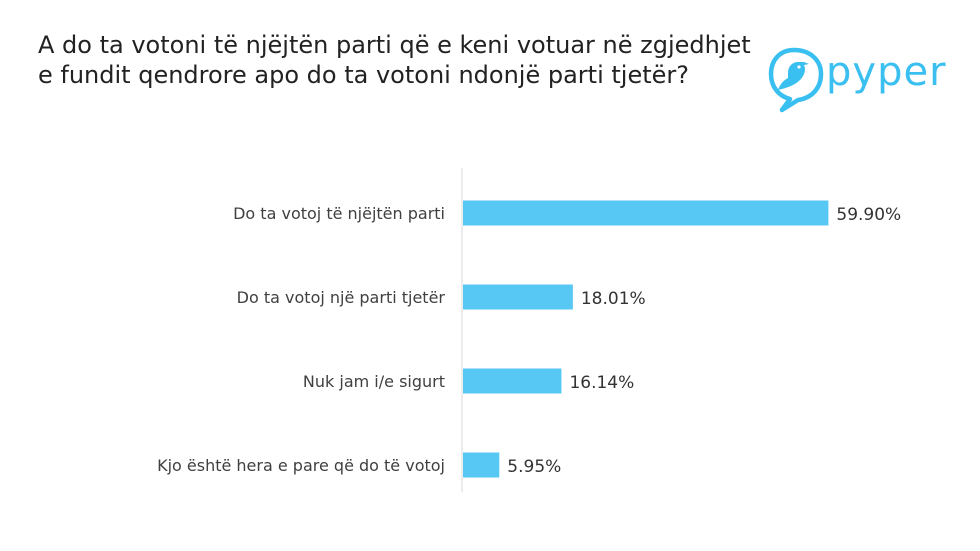 This screenshot has height=551, width=980. What do you see at coordinates (601, 383) in the screenshot?
I see `data-label: 16.14%` at bounding box center [601, 383].